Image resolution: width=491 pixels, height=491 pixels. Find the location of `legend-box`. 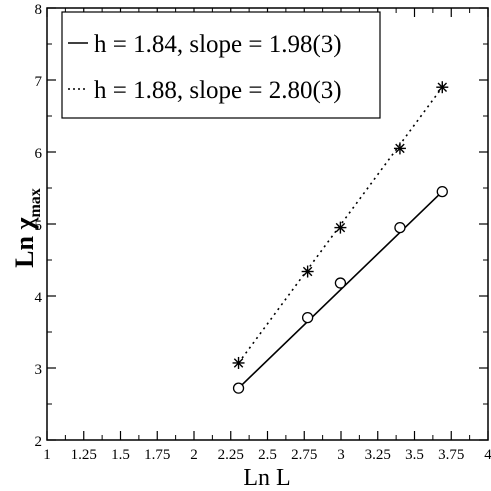

legend-box is located at coordinates (221, 65).